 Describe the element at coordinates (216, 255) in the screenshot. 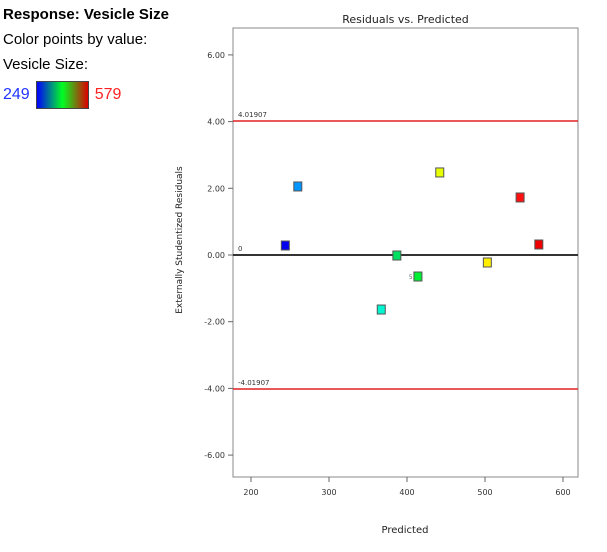

I see `y-tick-label: 0.00` at that location.